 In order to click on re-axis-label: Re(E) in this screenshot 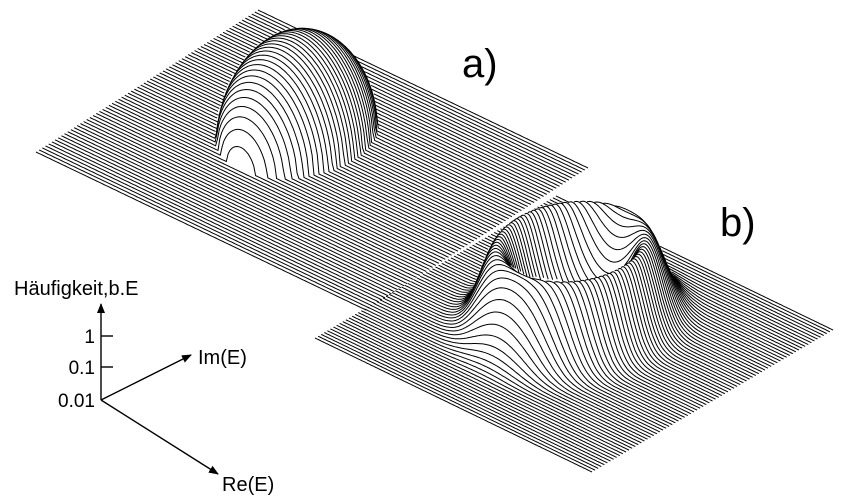, I will do `click(248, 485)`.